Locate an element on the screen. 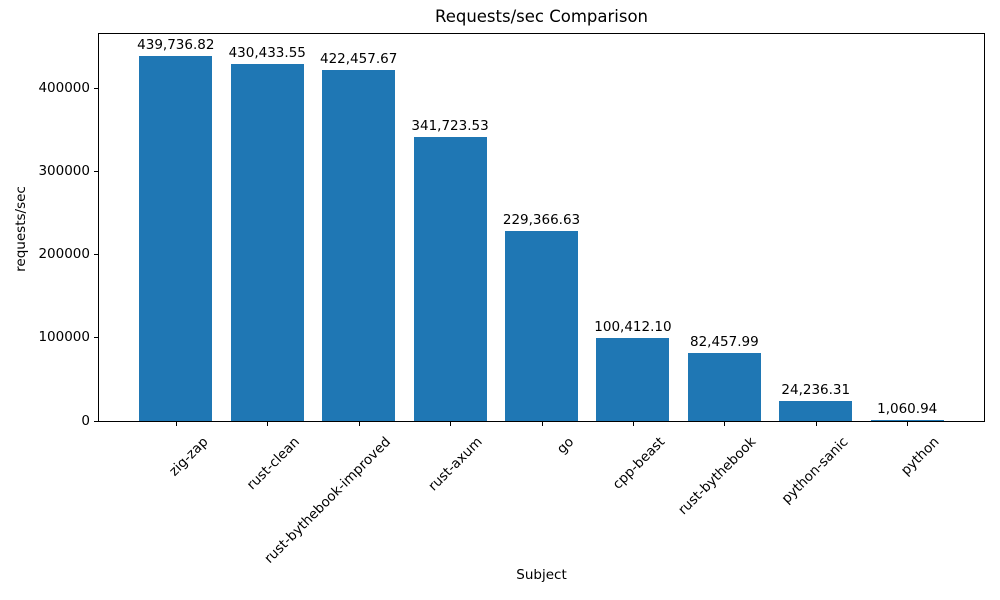  bar-go is located at coordinates (541, 326).